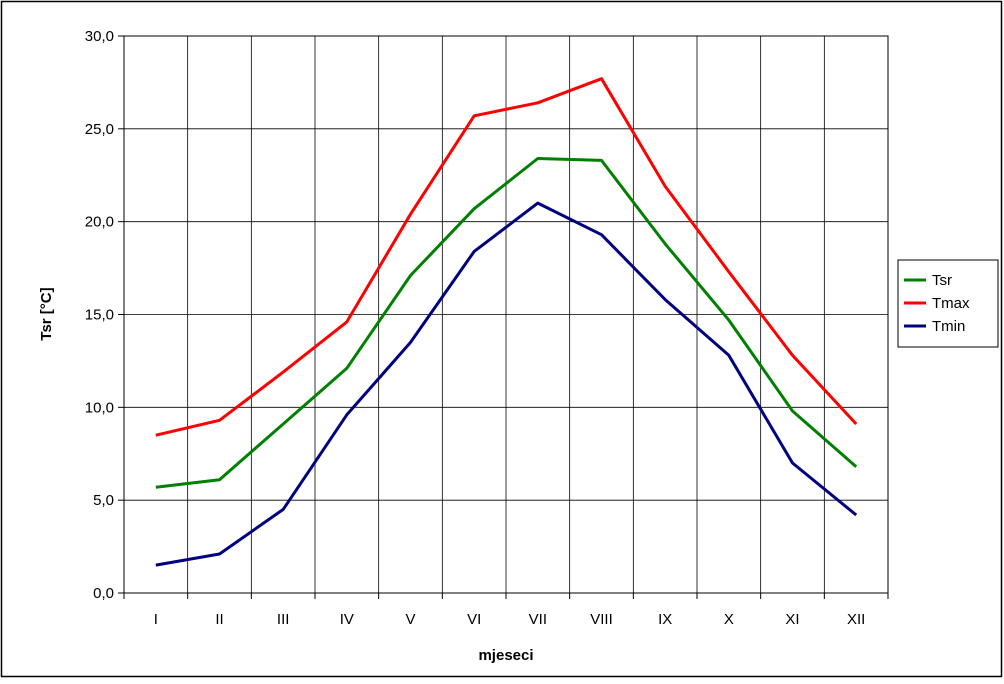 The image size is (1004, 684). I want to click on y-axis-title: Tsr [°C], so click(46, 313).